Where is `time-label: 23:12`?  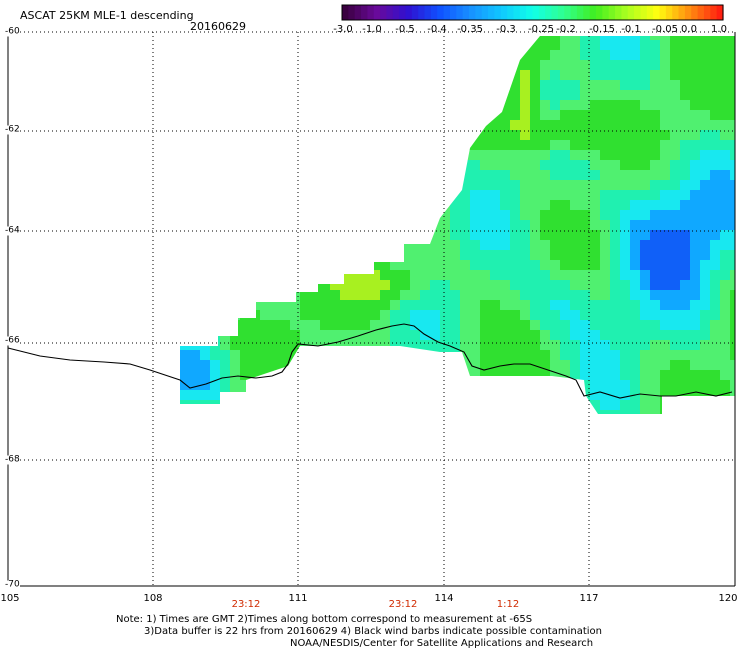
time-label: 23:12 is located at coordinates (403, 604).